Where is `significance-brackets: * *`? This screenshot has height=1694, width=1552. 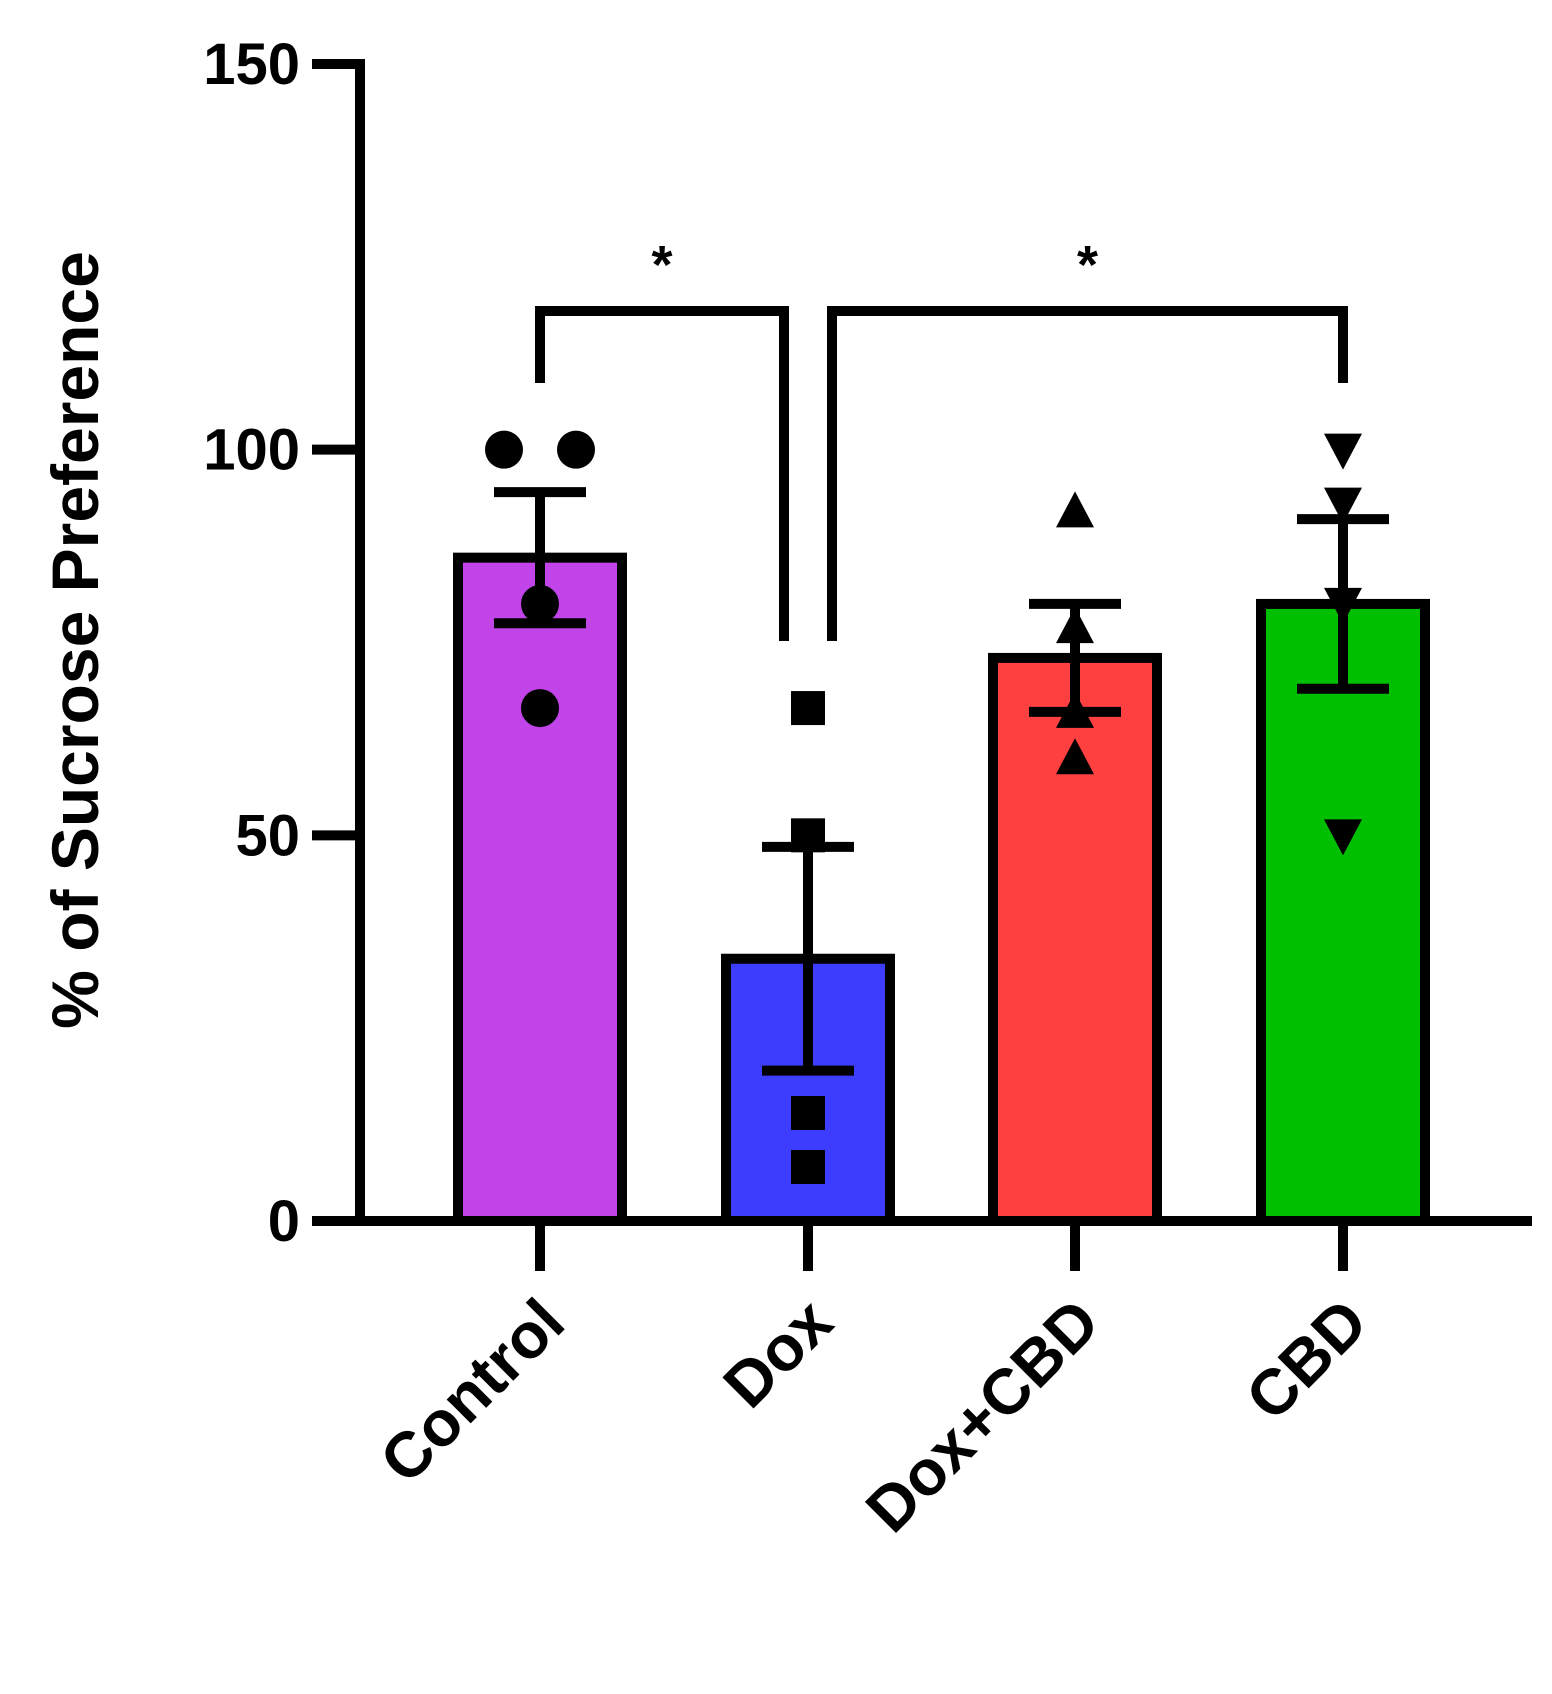
significance-brackets: * * is located at coordinates (941, 438).